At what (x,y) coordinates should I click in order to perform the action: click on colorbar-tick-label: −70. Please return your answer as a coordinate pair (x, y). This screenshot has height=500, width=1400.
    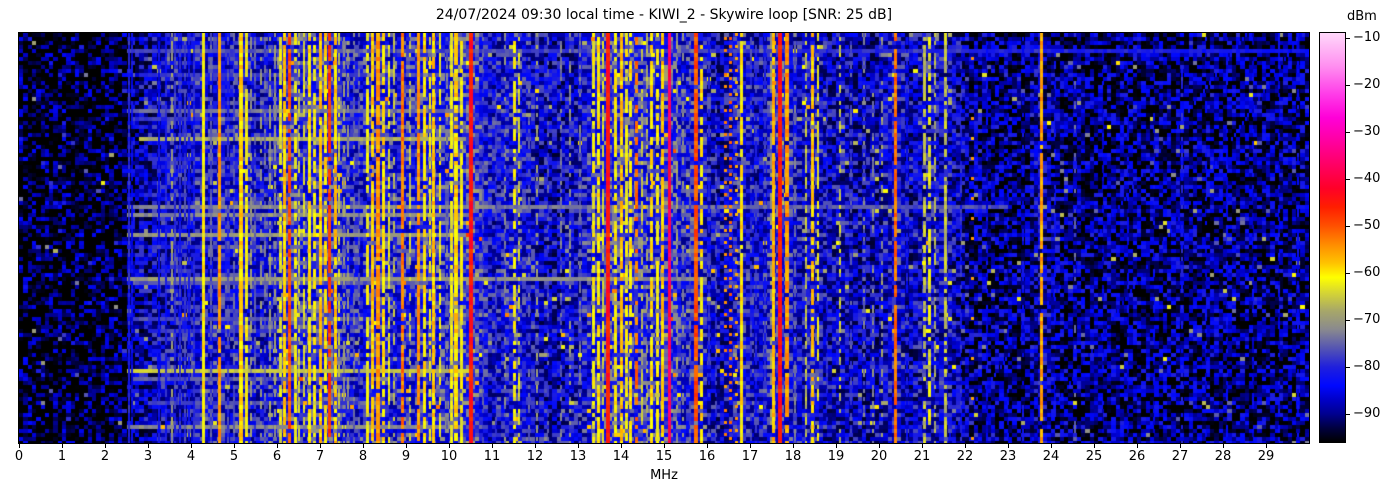
    Looking at the image, I should click on (1367, 319).